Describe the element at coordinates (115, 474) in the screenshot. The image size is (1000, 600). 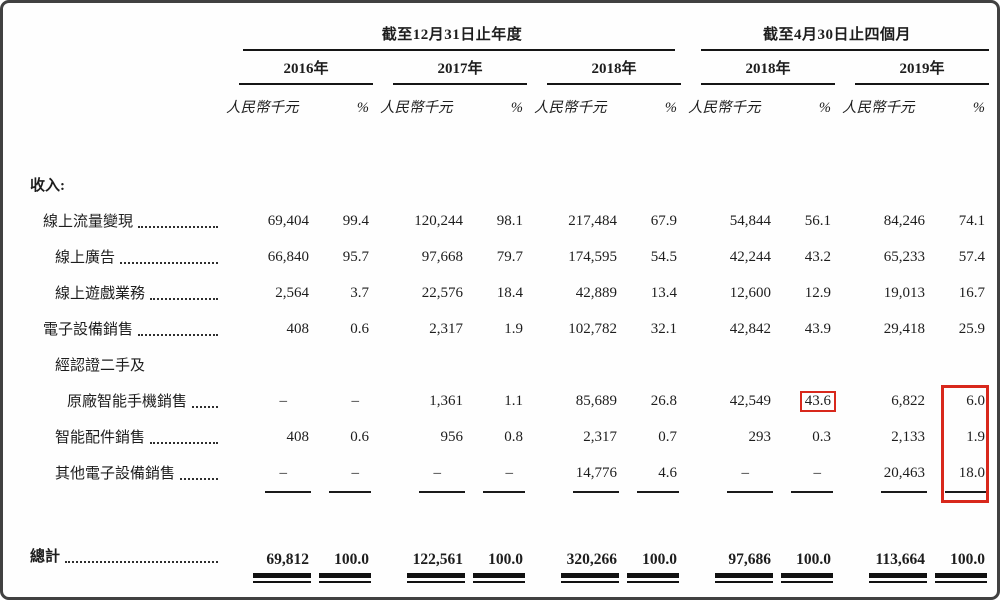
I see `row-label: 其他電子設備銷售` at that location.